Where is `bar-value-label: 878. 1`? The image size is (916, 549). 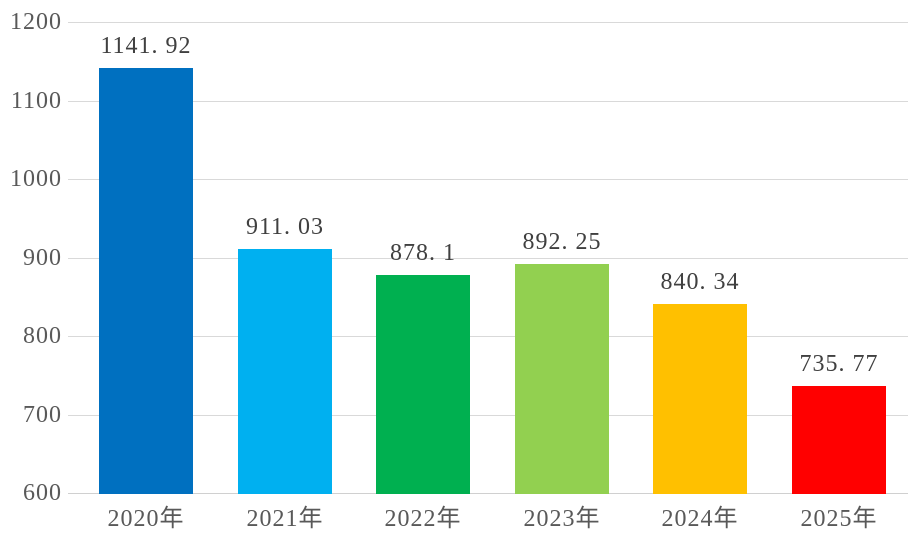 bar-value-label: 878. 1 is located at coordinates (423, 253).